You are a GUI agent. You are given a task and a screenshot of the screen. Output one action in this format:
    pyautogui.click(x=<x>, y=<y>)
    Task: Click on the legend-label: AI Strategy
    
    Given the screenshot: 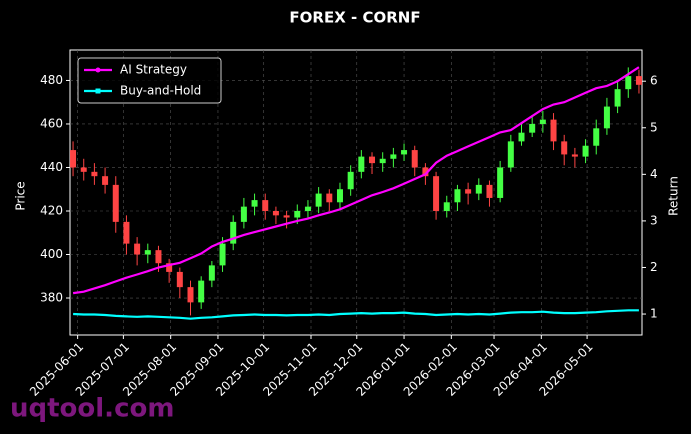 What is the action you would take?
    pyautogui.click(x=153, y=70)
    